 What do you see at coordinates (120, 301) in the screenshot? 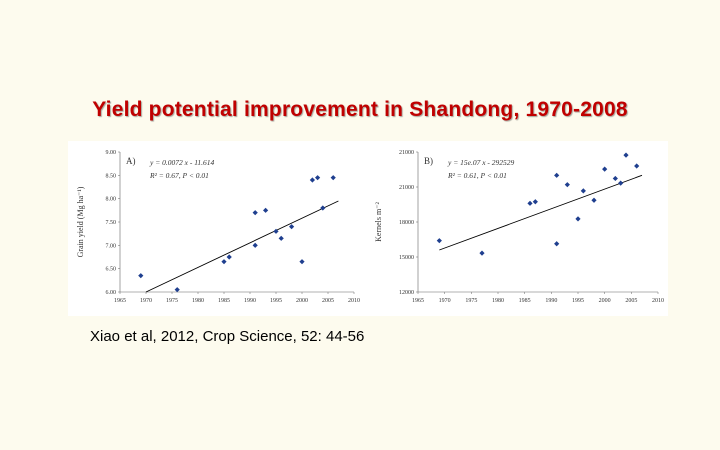
I see `chart1-x-tick-label: 1965` at bounding box center [120, 301].